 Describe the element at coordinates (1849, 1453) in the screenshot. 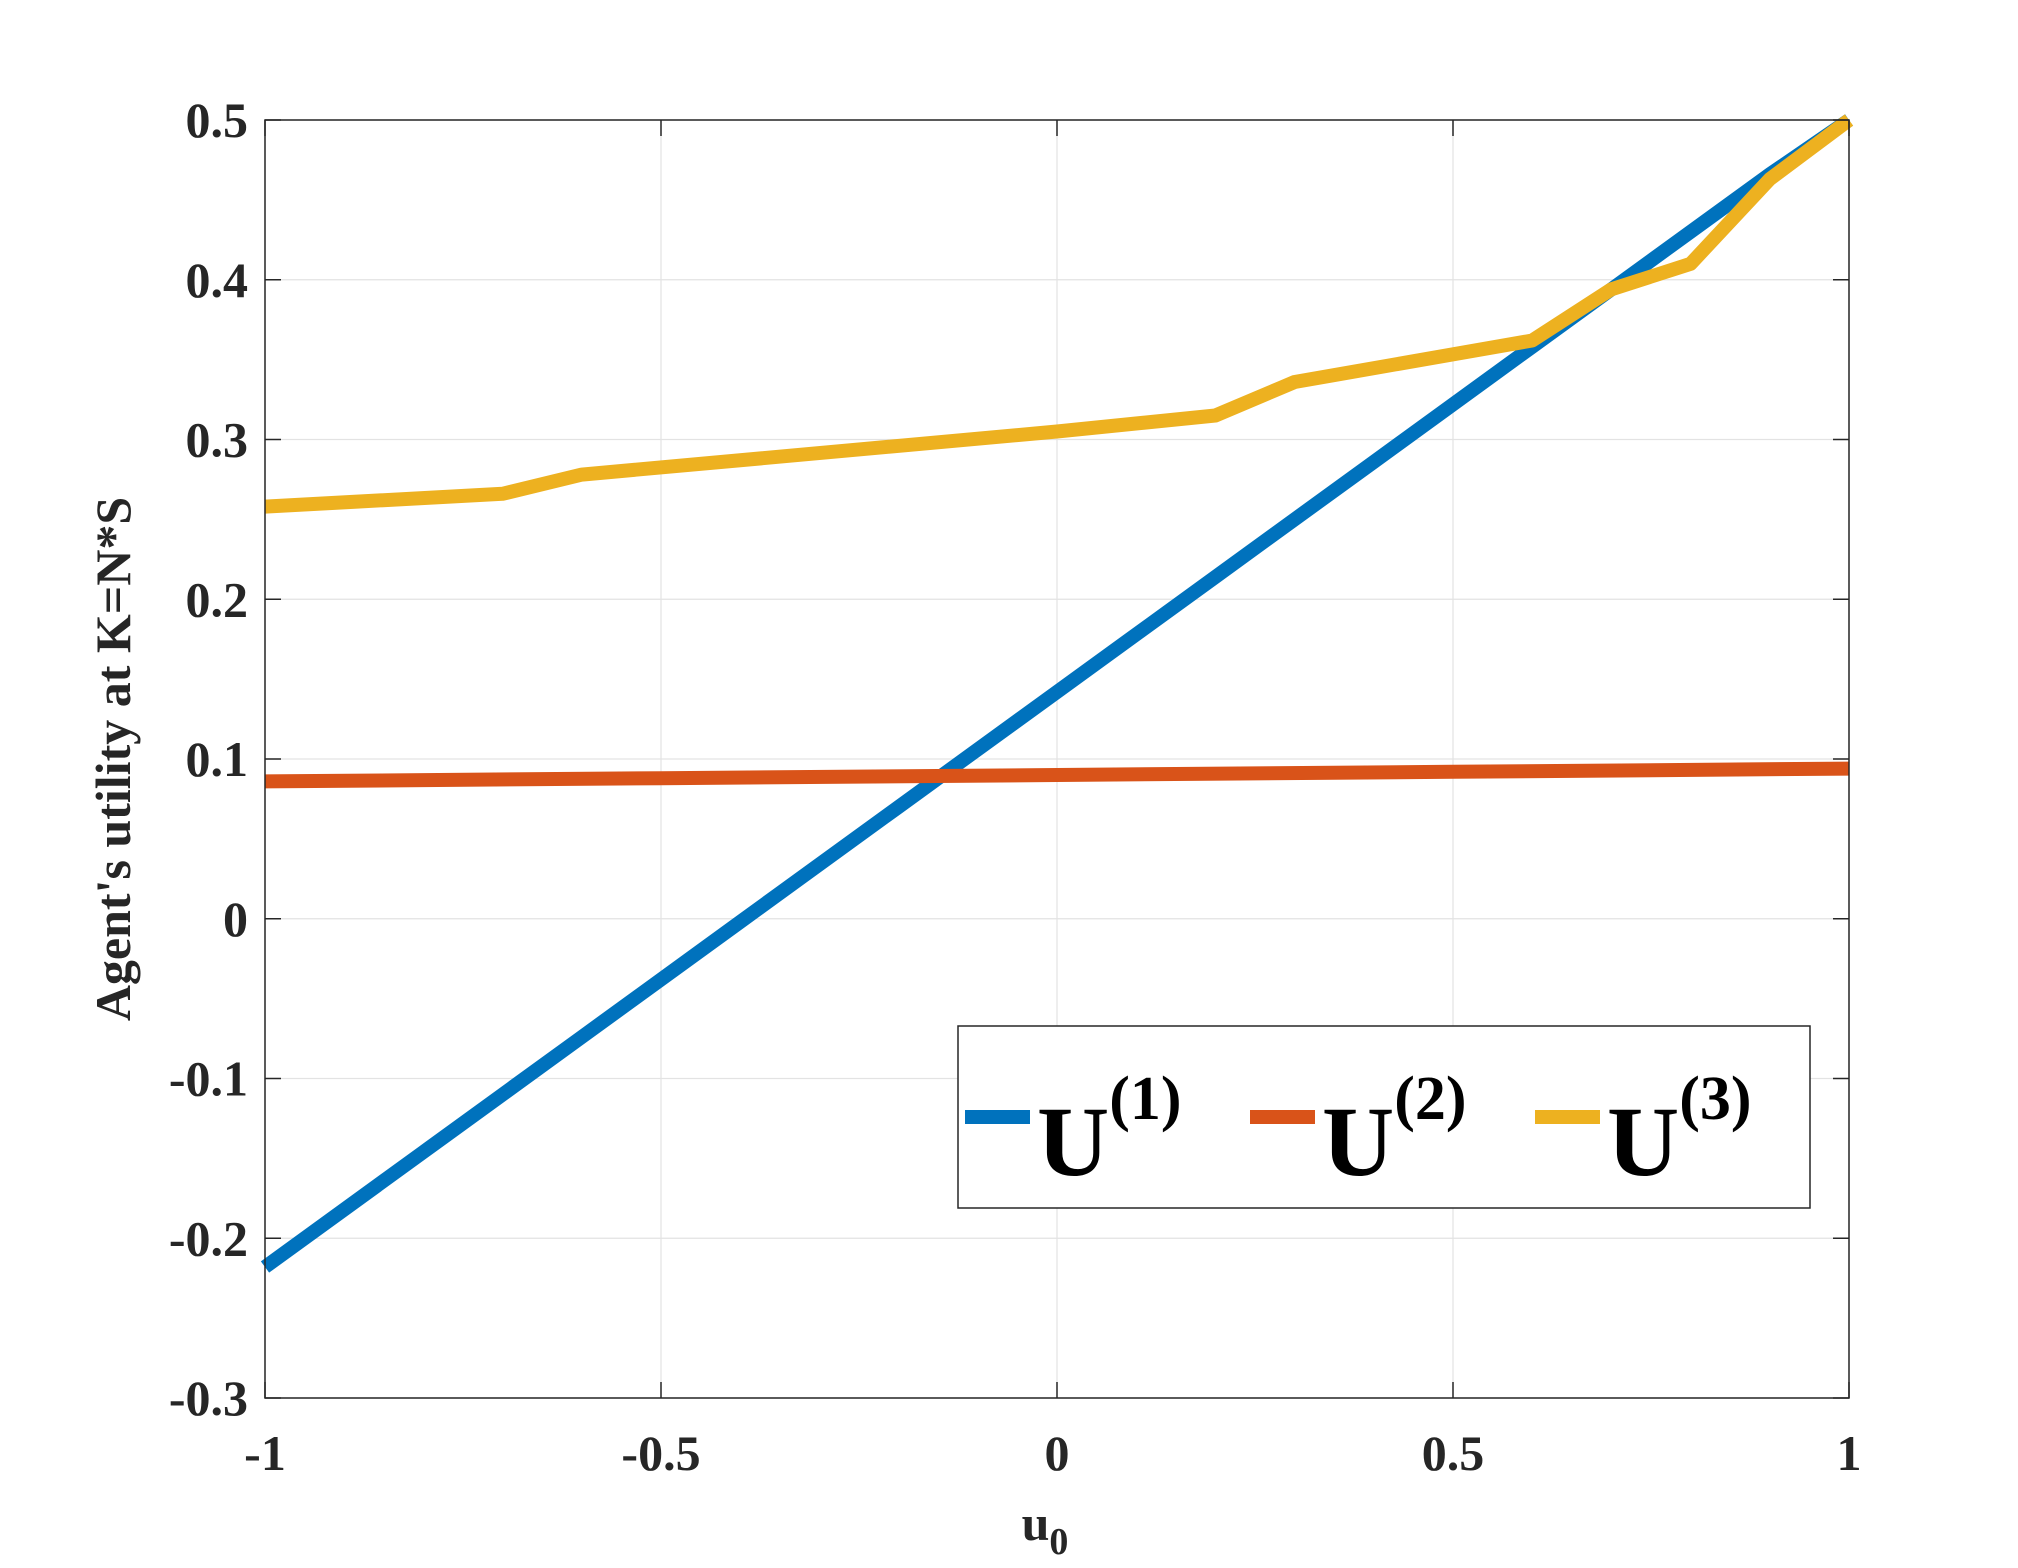

I see `x-tick-label: 1` at that location.